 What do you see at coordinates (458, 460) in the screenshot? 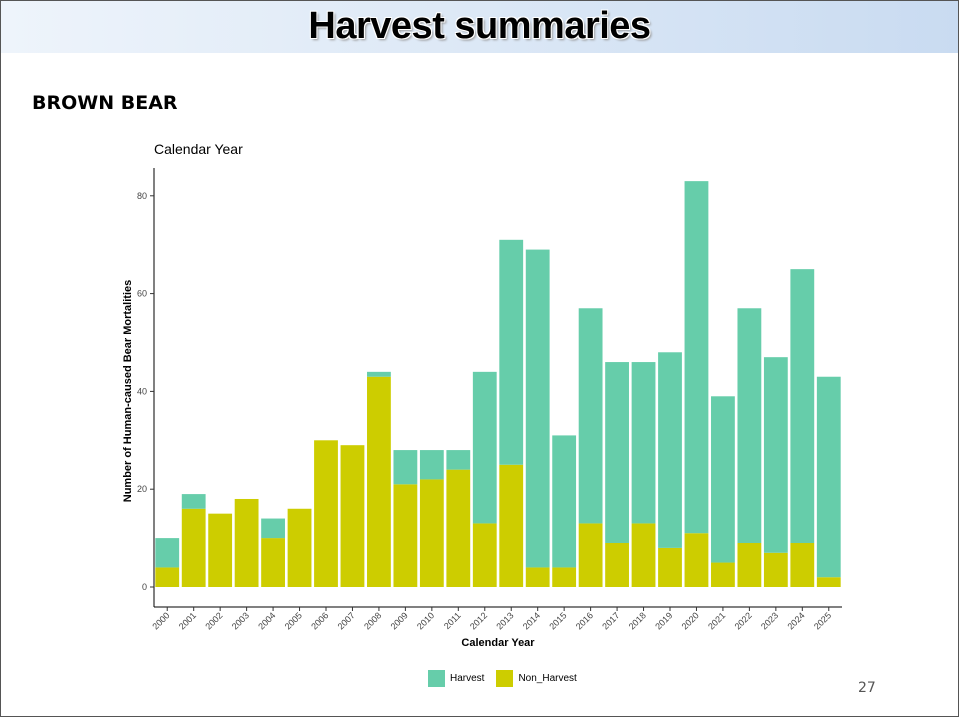
I see `bar-harvest-2011` at bounding box center [458, 460].